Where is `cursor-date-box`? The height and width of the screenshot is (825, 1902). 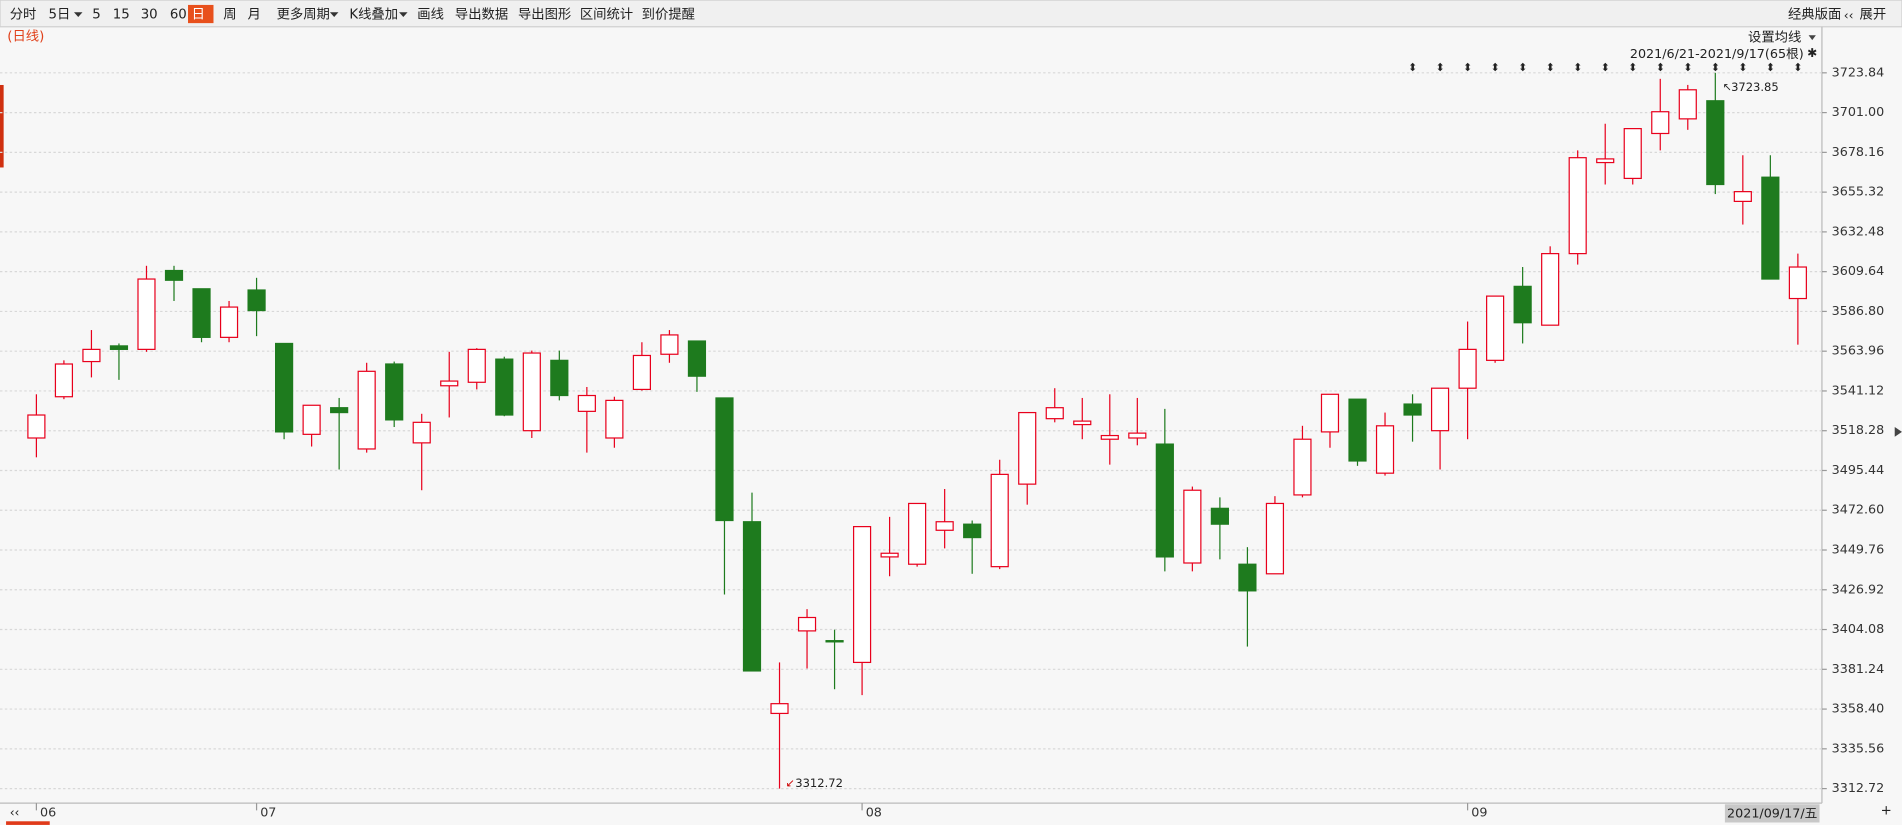
cursor-date-box is located at coordinates (1772, 813).